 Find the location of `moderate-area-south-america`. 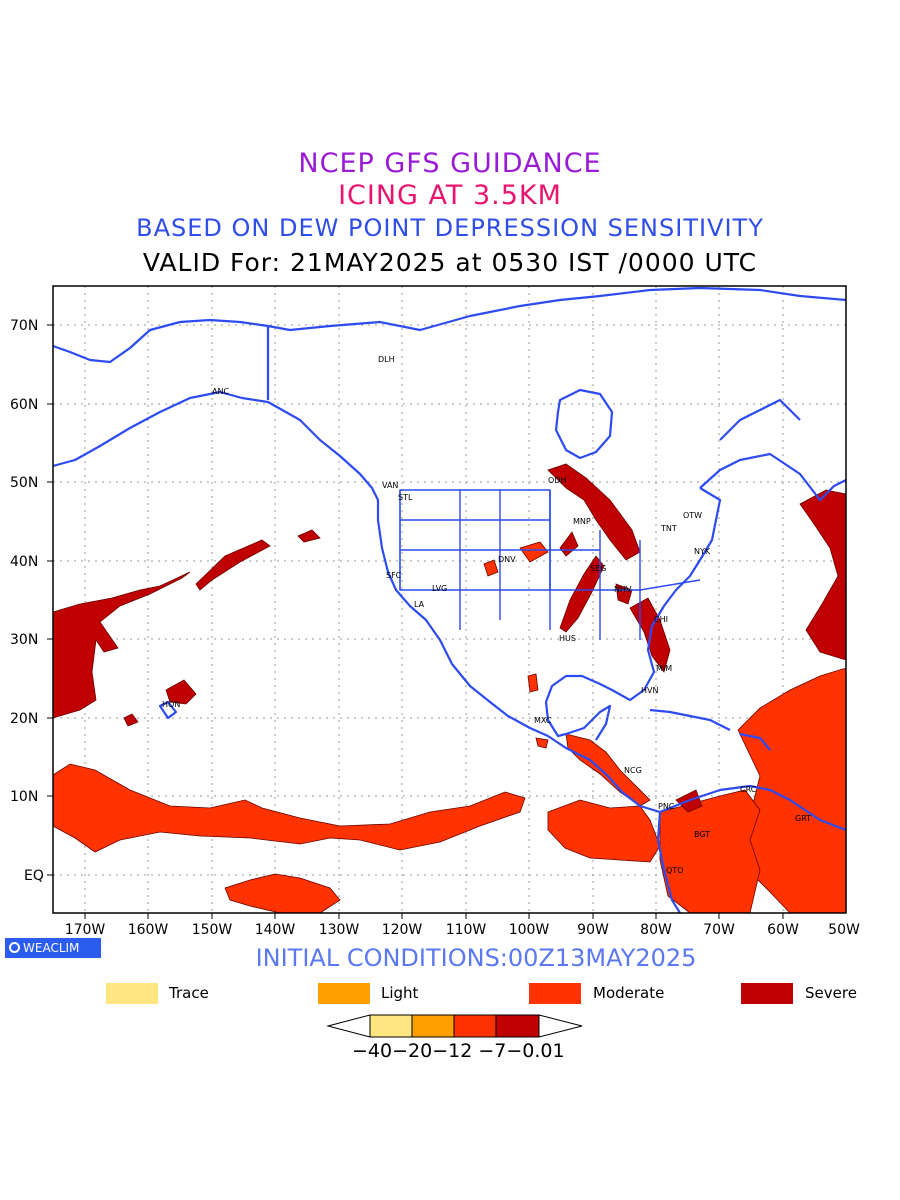

moderate-area-south-america is located at coordinates (710, 851).